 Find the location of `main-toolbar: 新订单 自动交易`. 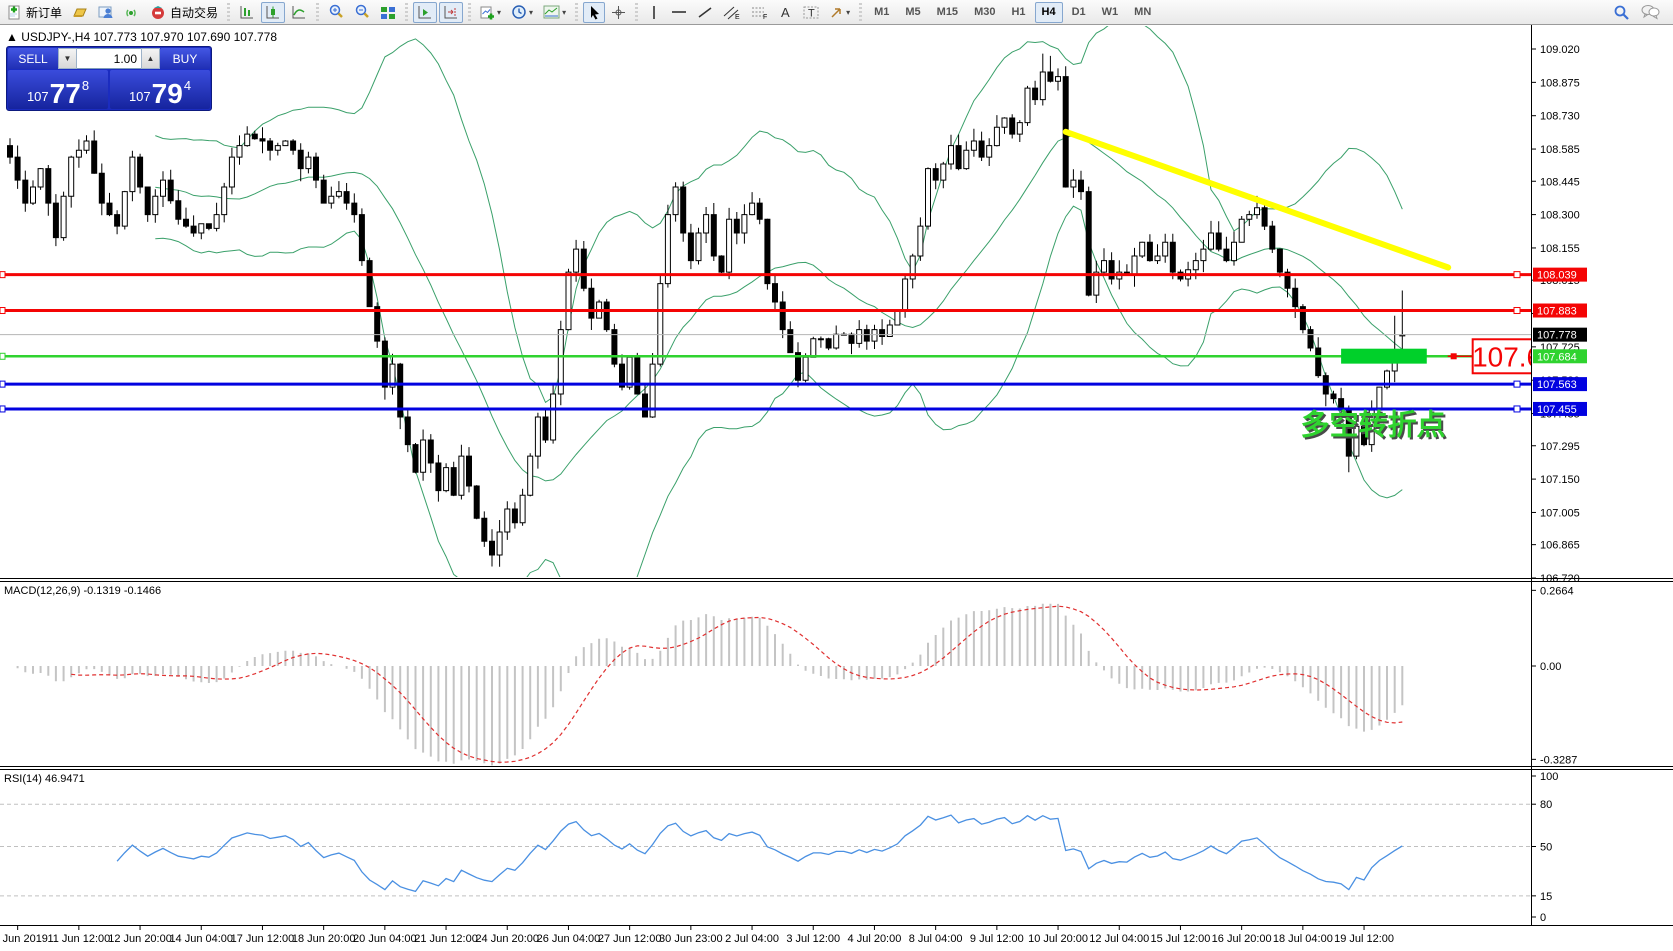

main-toolbar: 新订单 自动交易 is located at coordinates (836, 12).